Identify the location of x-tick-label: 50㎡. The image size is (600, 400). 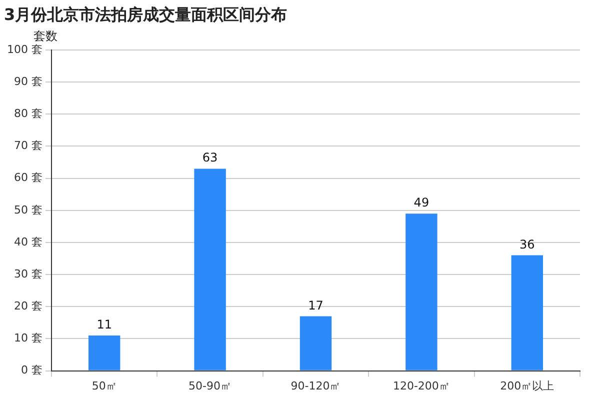
(104, 385).